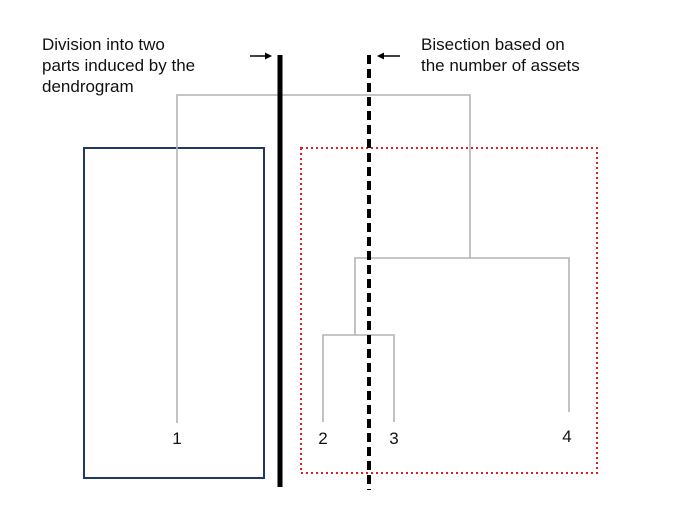 The height and width of the screenshot is (511, 686). I want to click on left-arrow-icon, so click(261, 56).